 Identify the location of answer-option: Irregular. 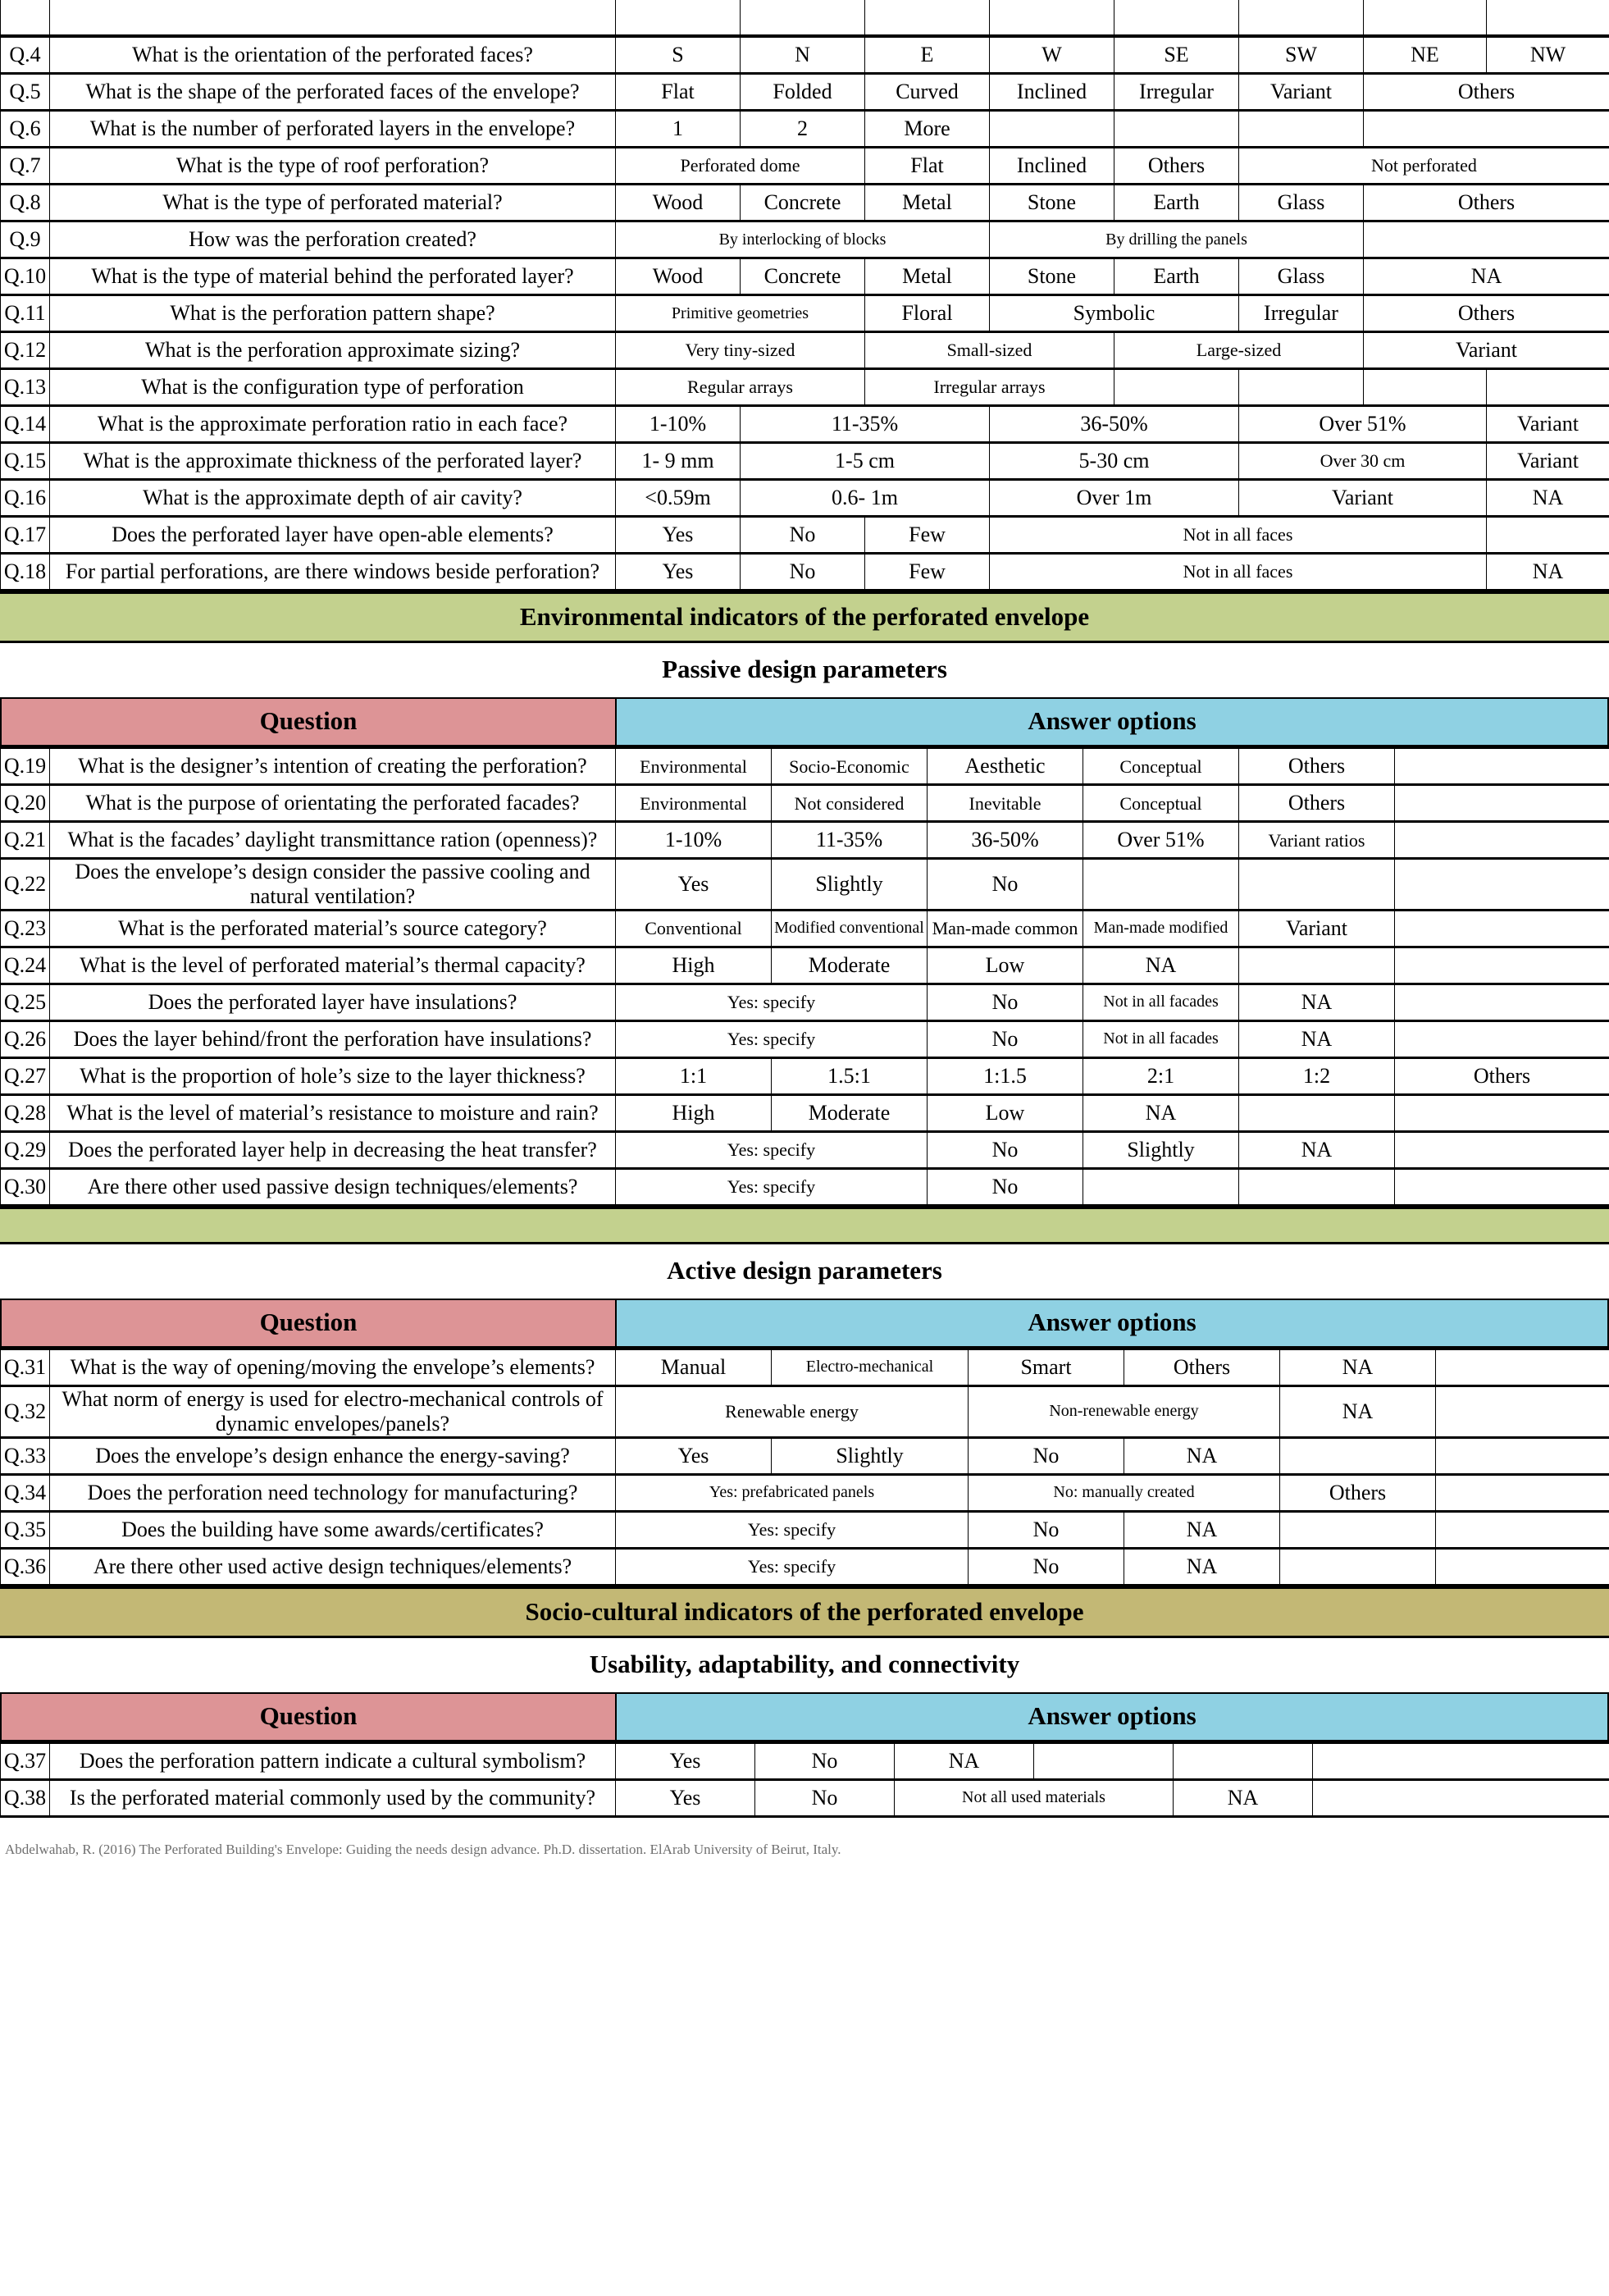
(1301, 313).